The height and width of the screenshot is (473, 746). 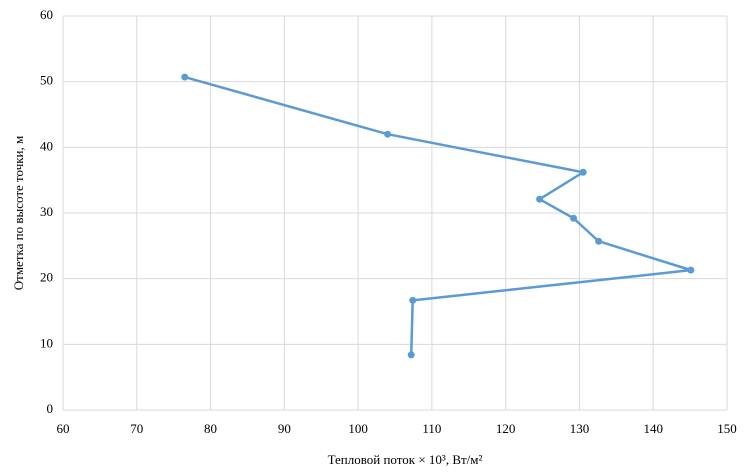 What do you see at coordinates (46, 342) in the screenshot?
I see `y-tick-label: 10` at bounding box center [46, 342].